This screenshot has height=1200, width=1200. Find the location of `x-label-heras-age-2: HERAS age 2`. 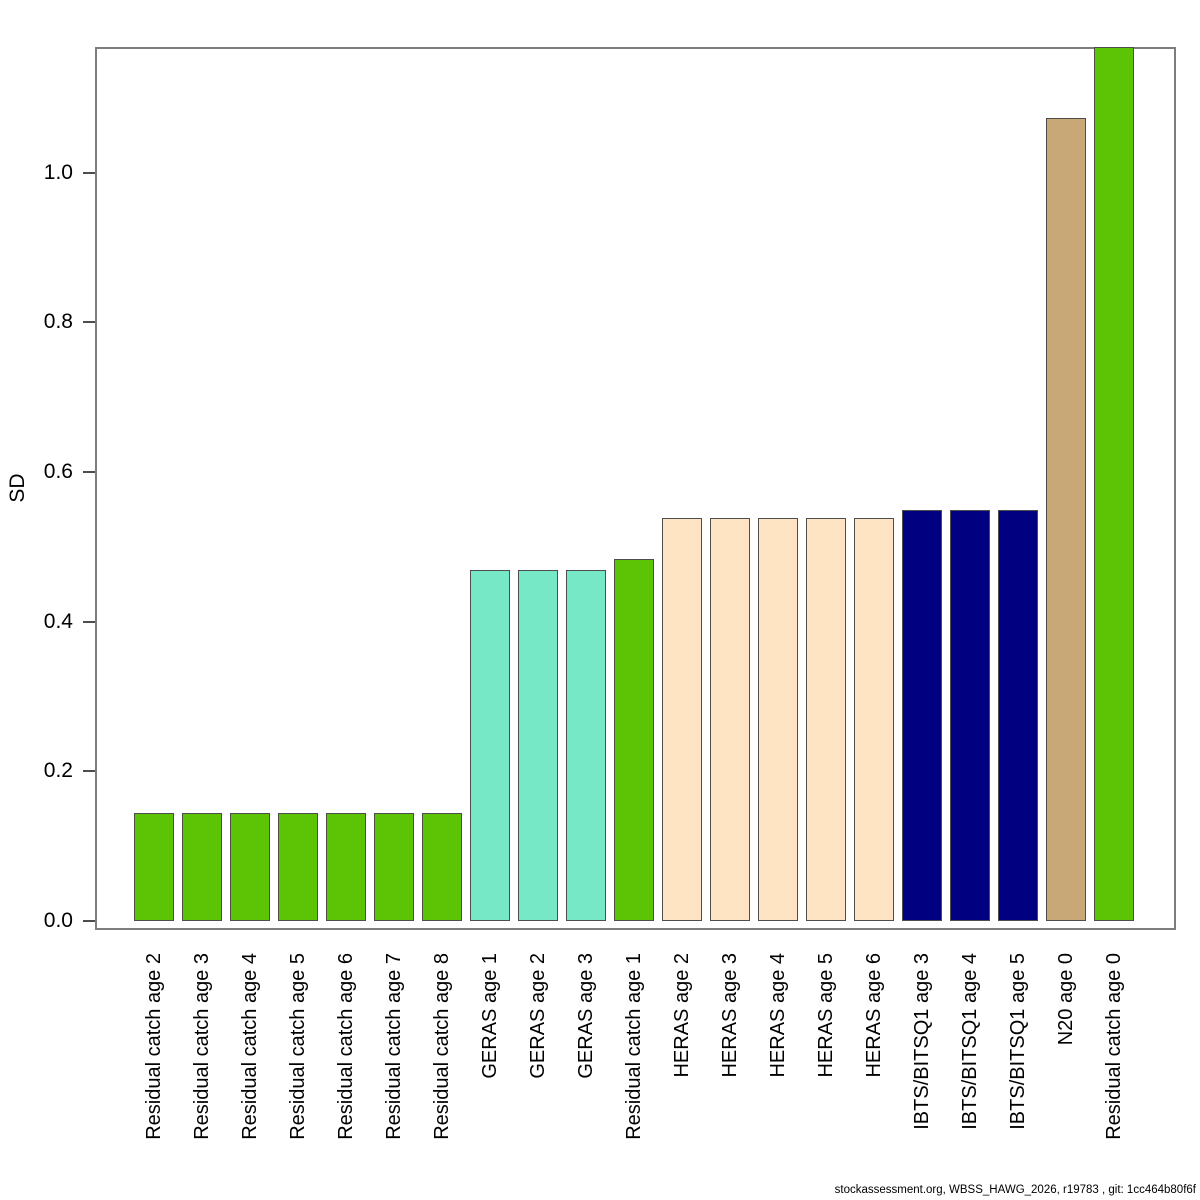

x-label-heras-age-2: HERAS age 2 is located at coordinates (682, 1015).